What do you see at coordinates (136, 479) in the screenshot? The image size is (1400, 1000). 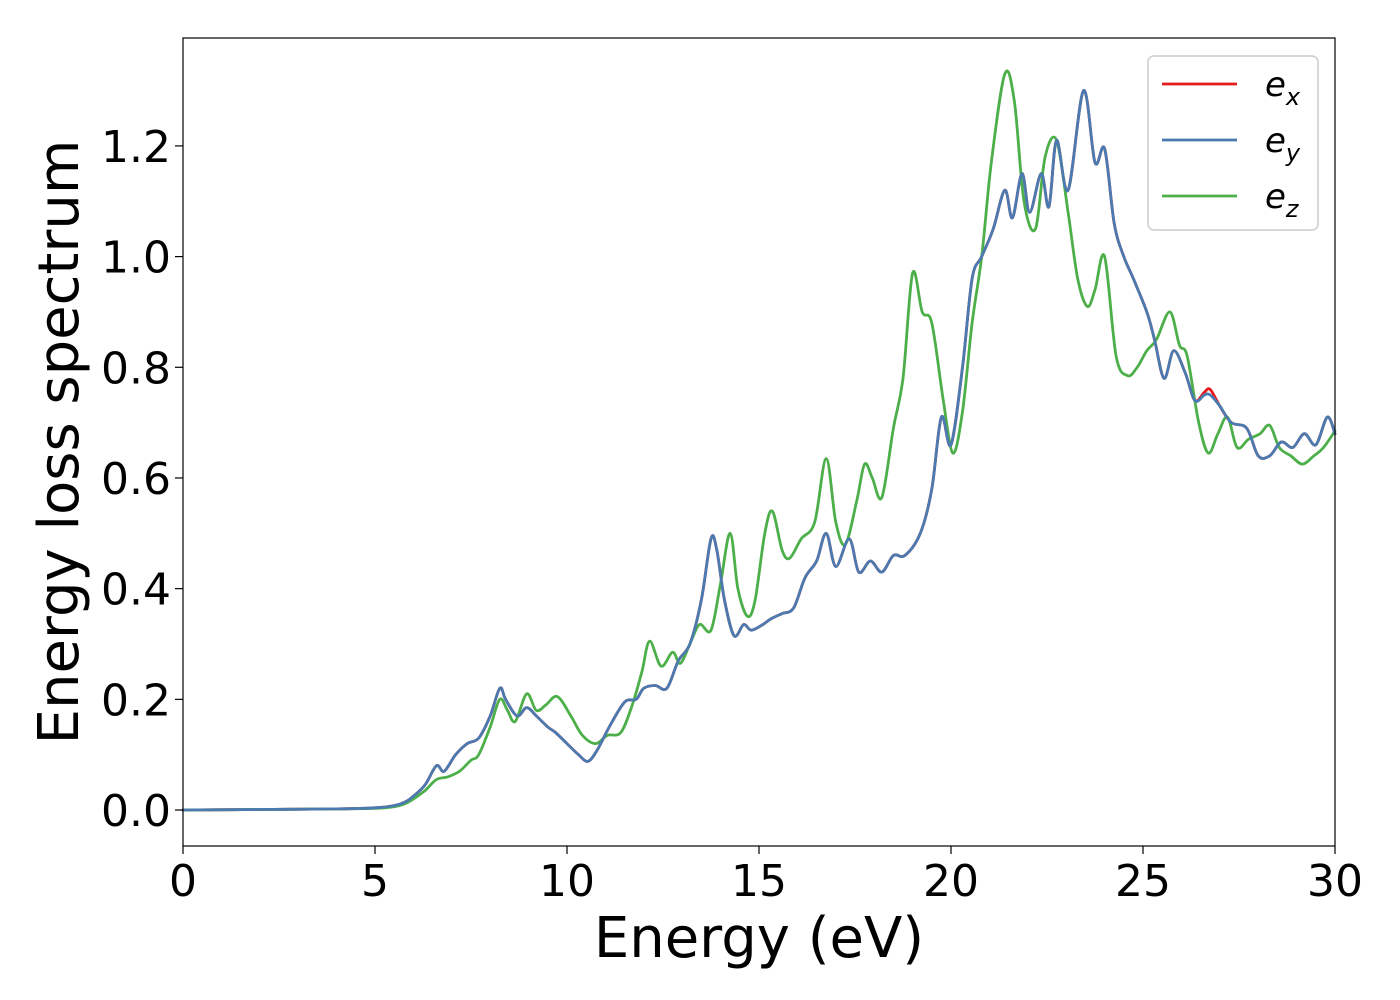 I see `y-tick-label: 0.6` at bounding box center [136, 479].